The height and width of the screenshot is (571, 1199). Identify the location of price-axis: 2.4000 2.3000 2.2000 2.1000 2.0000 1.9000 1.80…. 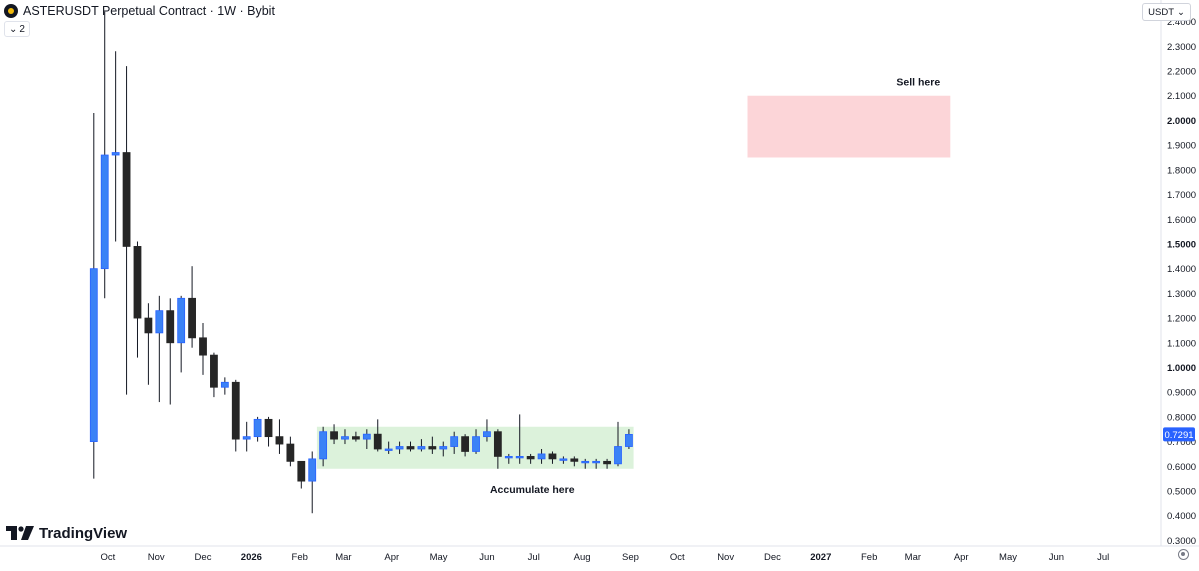
(1181, 282).